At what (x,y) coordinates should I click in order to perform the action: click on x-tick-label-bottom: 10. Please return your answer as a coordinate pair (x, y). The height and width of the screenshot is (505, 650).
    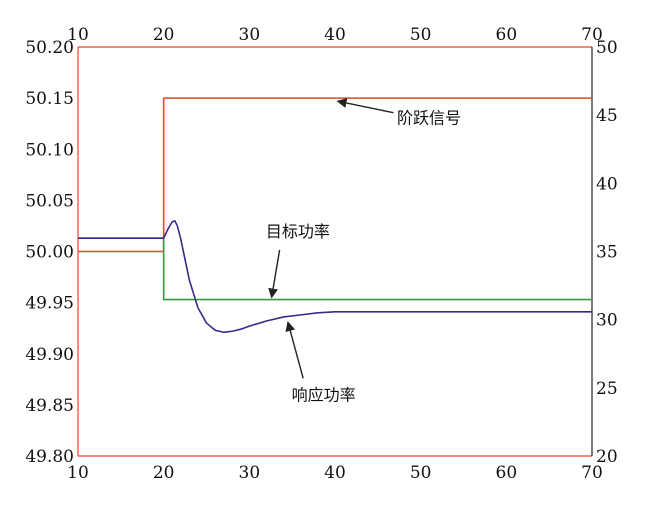
    Looking at the image, I should click on (78, 473).